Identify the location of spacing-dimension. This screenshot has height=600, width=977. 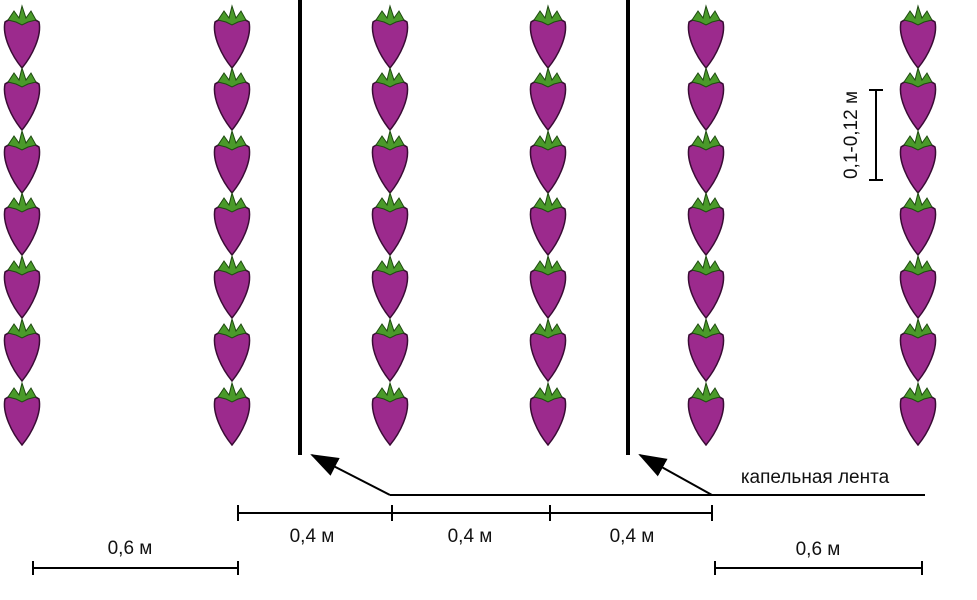
(876, 135).